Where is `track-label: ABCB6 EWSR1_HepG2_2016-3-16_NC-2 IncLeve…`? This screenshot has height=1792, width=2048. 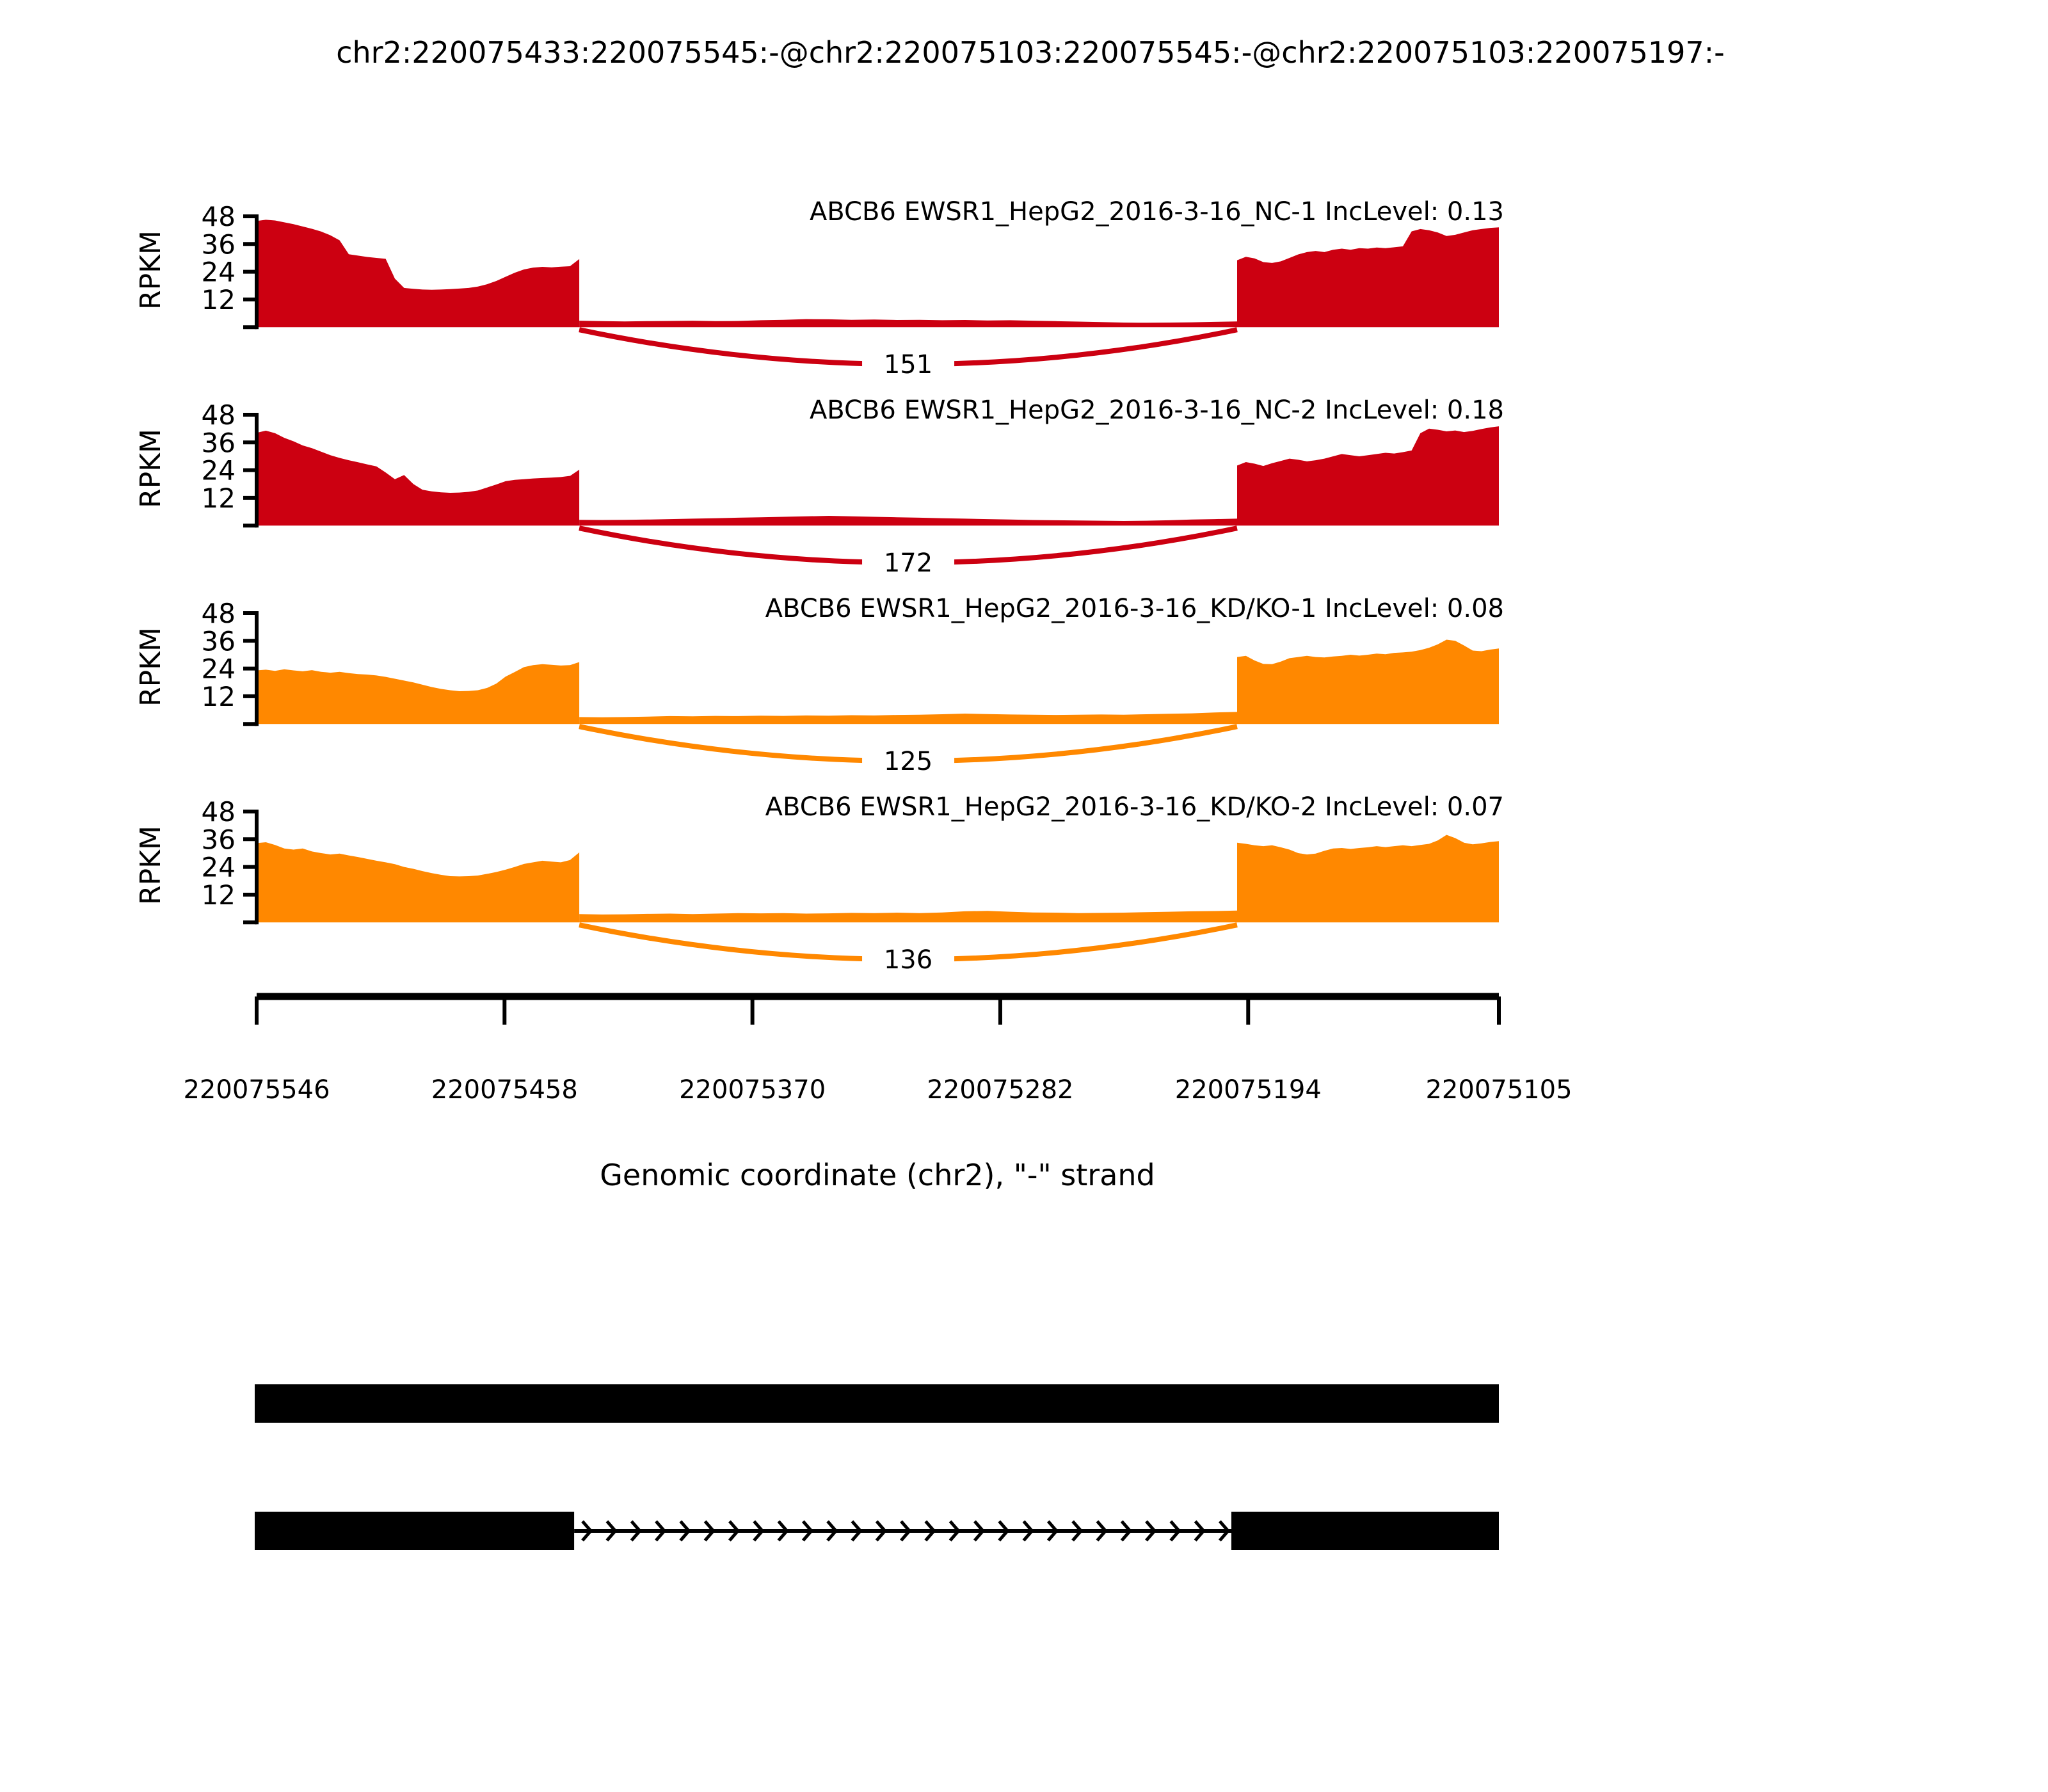
track-label: ABCB6 EWSR1_HepG2_2016-3-16_NC-2 IncLeve… is located at coordinates (1157, 410).